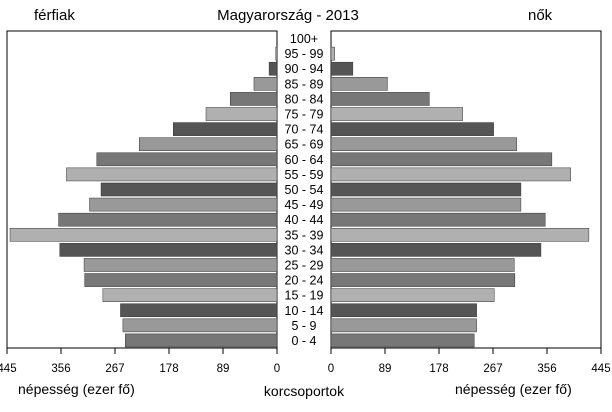 This screenshot has width=612, height=412. I want to click on age-group-label: 95 - 99, so click(304, 54).